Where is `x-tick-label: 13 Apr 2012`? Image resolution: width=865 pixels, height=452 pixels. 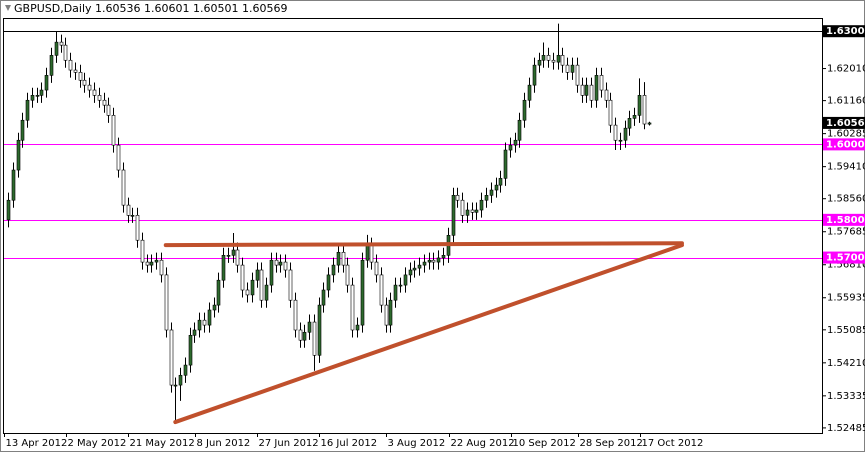 x-tick-label: 13 Apr 2012 is located at coordinates (37, 443).